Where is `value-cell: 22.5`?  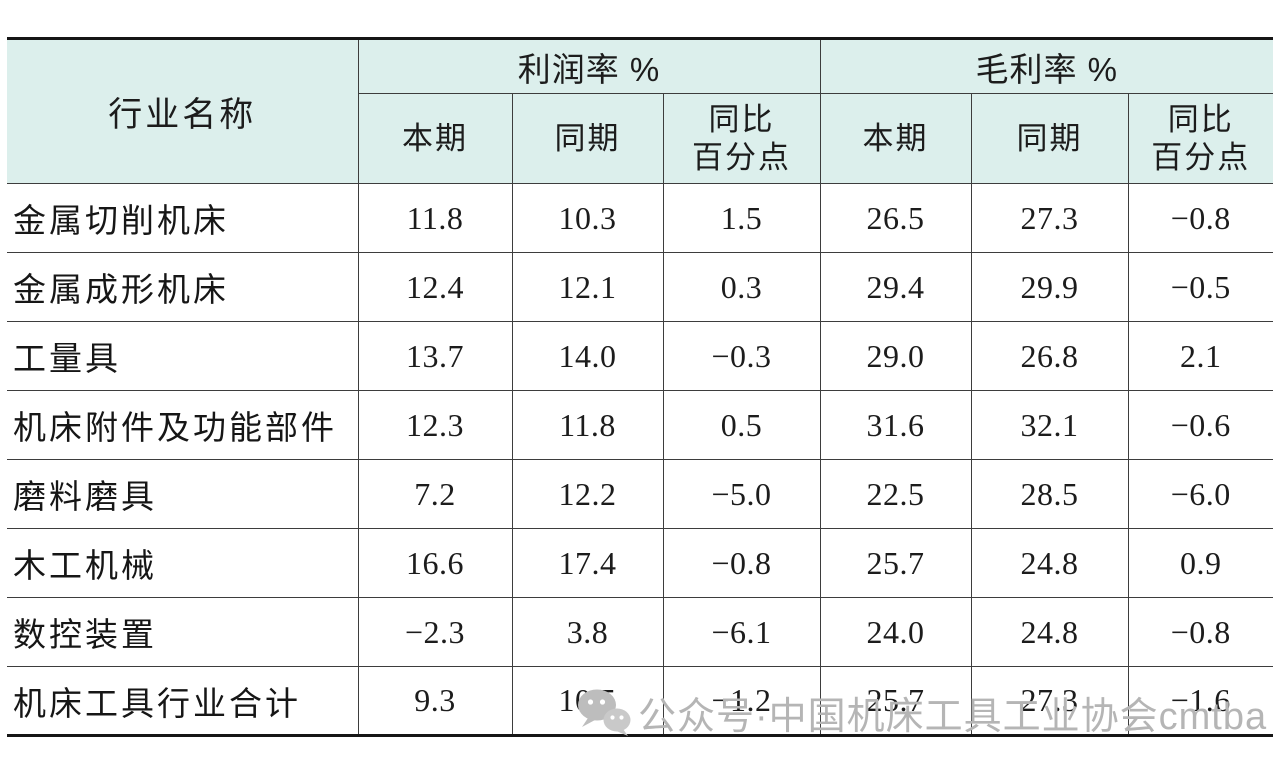
value-cell: 22.5 is located at coordinates (895, 494).